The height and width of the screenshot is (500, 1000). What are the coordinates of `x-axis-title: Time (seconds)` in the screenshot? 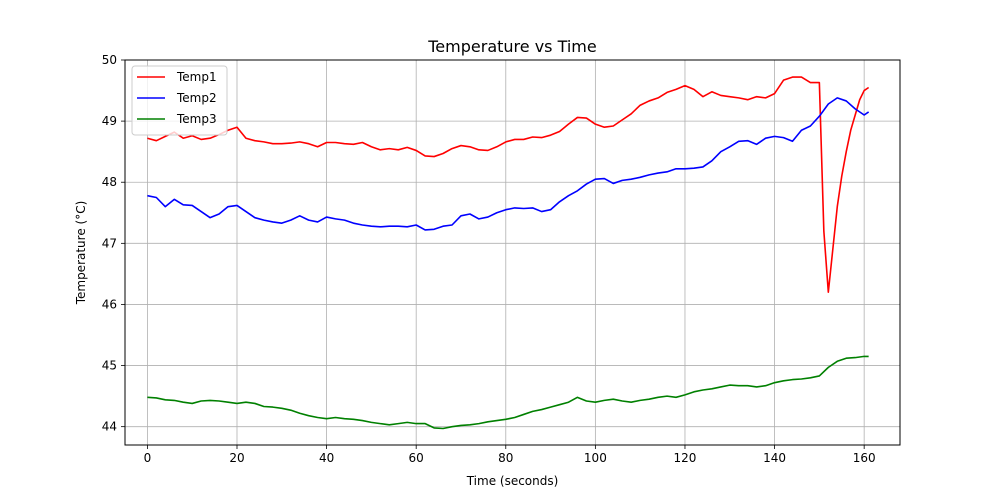 It's located at (512, 481).